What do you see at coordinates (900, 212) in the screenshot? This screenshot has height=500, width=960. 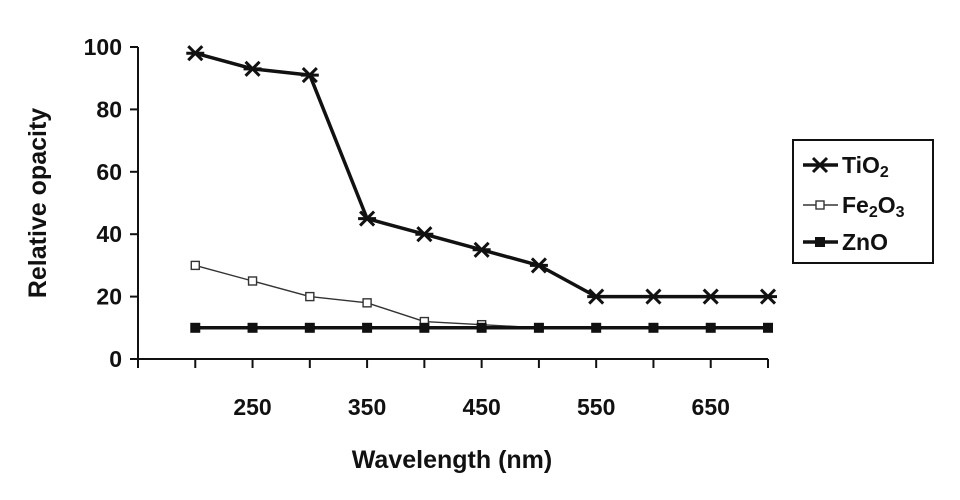 I see `legend-label-part: 3` at bounding box center [900, 212].